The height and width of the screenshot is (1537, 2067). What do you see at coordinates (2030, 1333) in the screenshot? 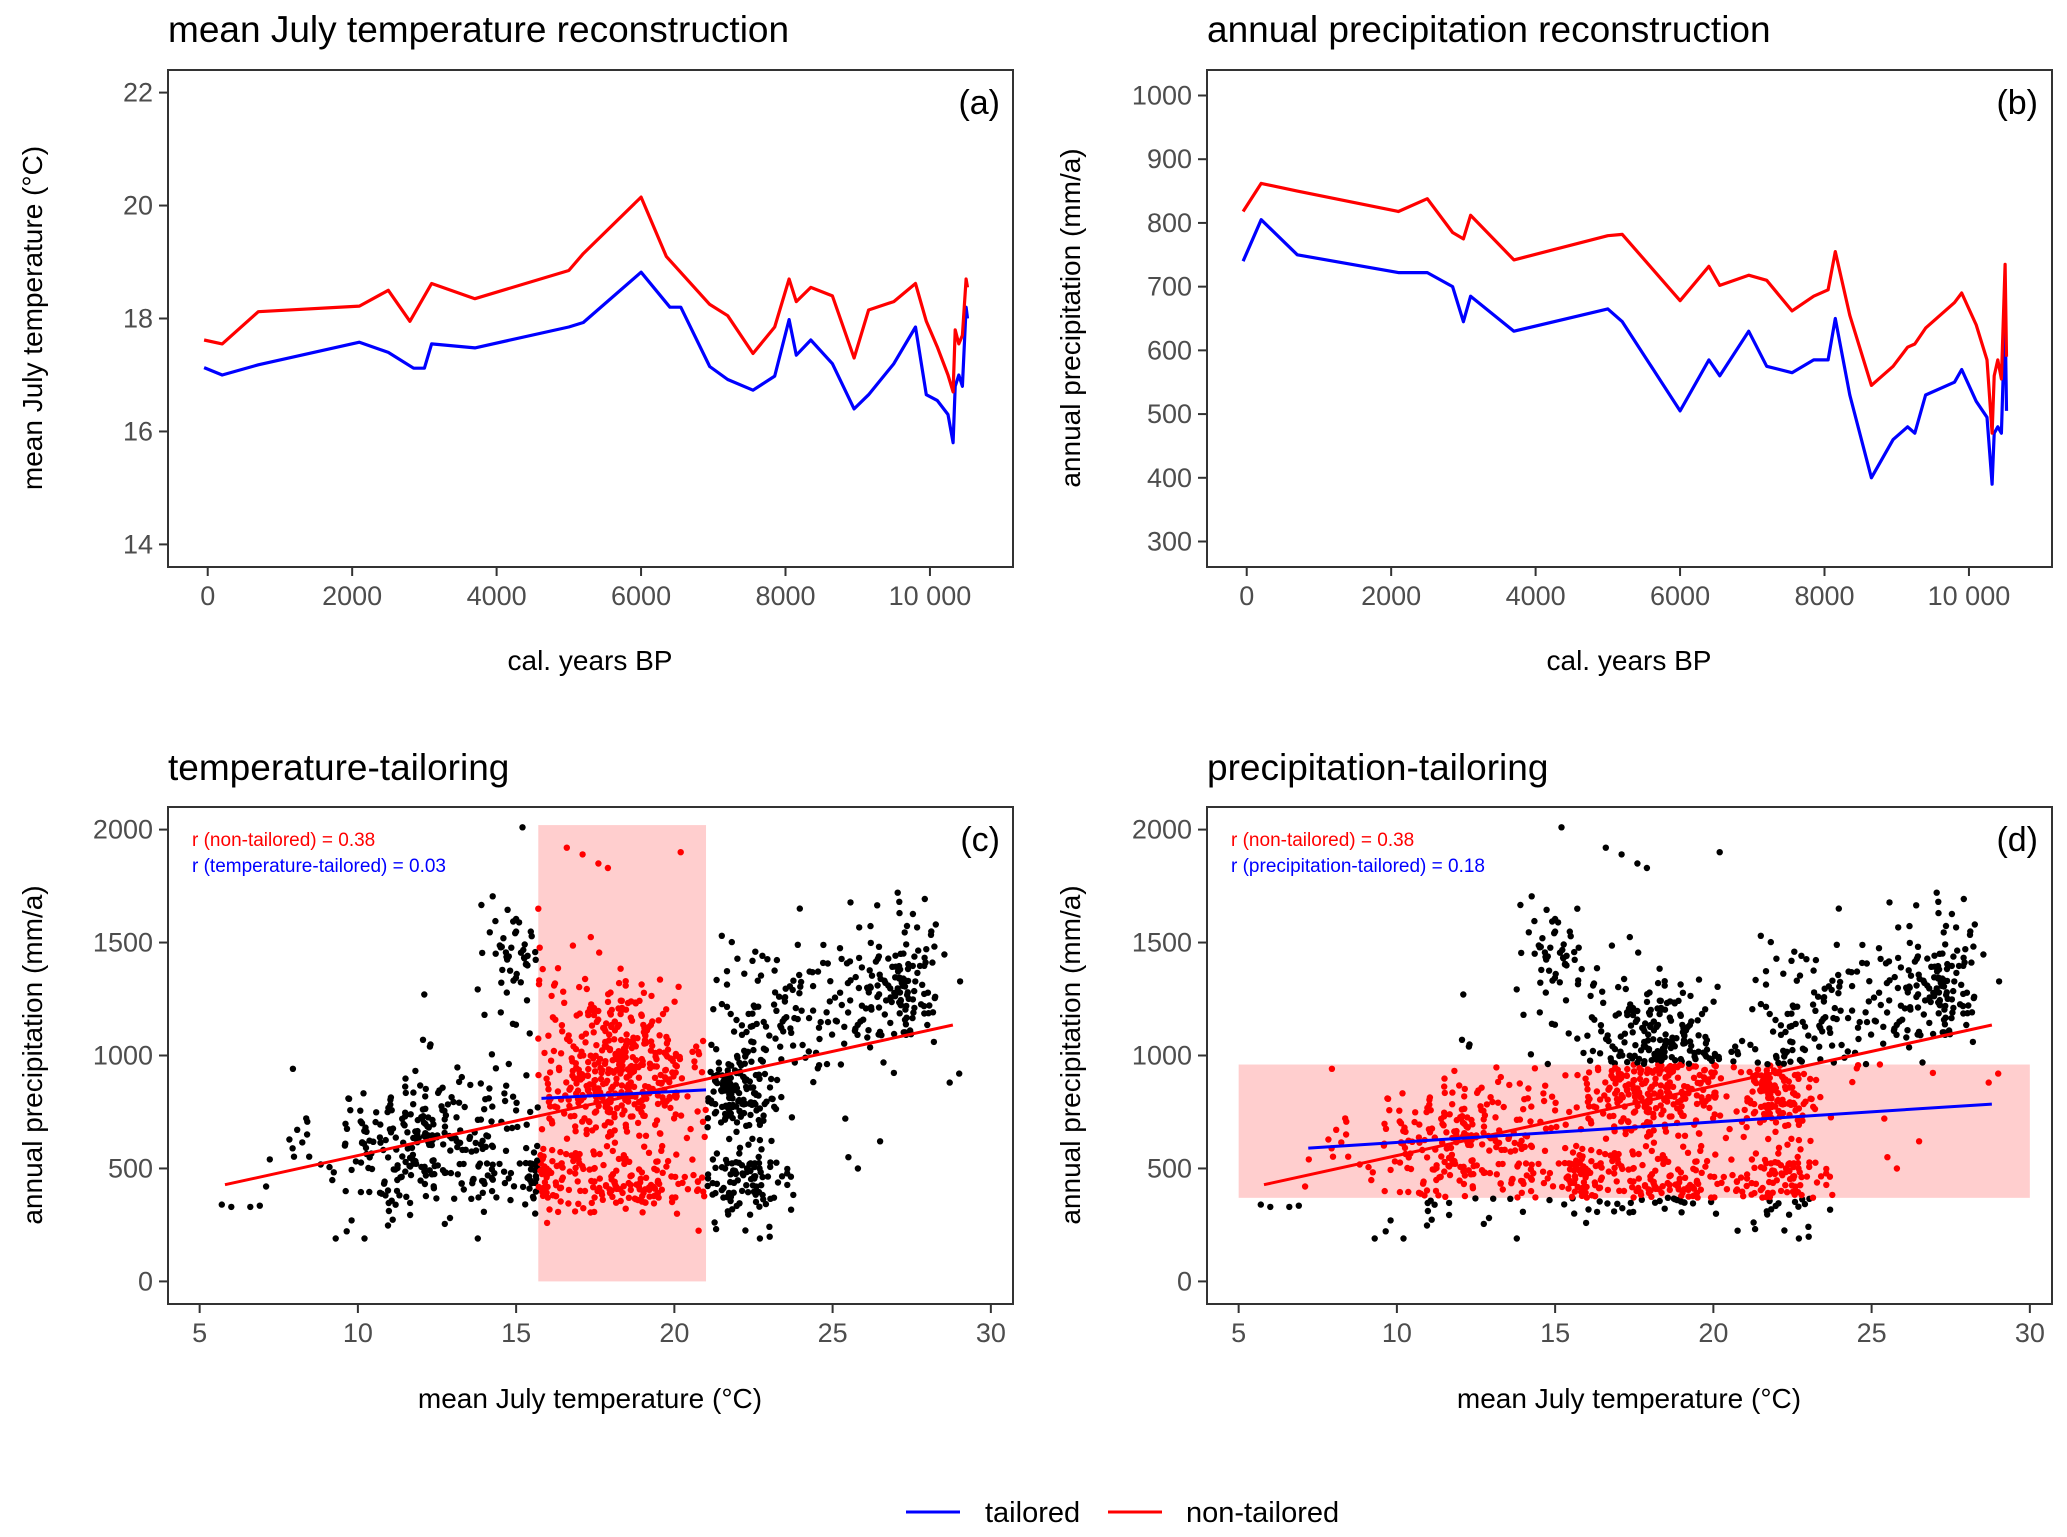
I see `x-tick-label: 30` at bounding box center [2030, 1333].